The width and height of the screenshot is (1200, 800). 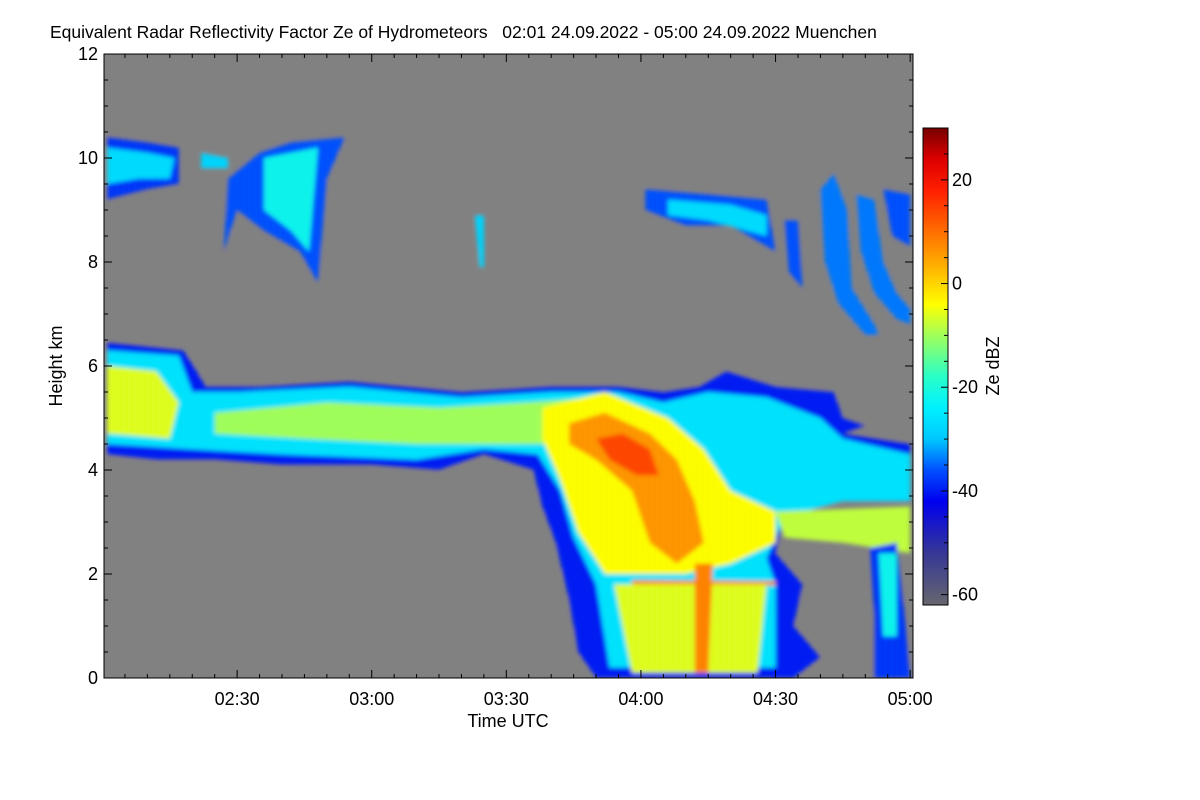 I want to click on y-tick-label: 2, so click(x=93, y=574).